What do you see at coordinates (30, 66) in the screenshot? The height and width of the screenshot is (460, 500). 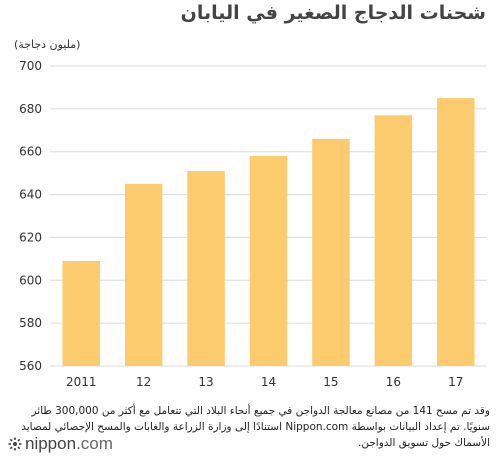 I see `y-tick-label: 700` at bounding box center [30, 66].